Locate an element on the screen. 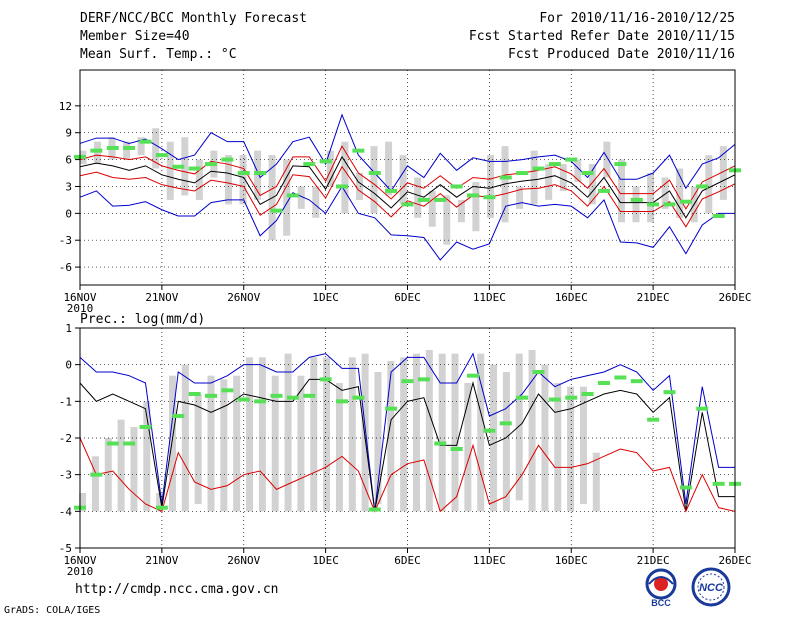 The width and height of the screenshot is (800, 618). chart2-ytick-label--1: -1 is located at coordinates (65, 401).